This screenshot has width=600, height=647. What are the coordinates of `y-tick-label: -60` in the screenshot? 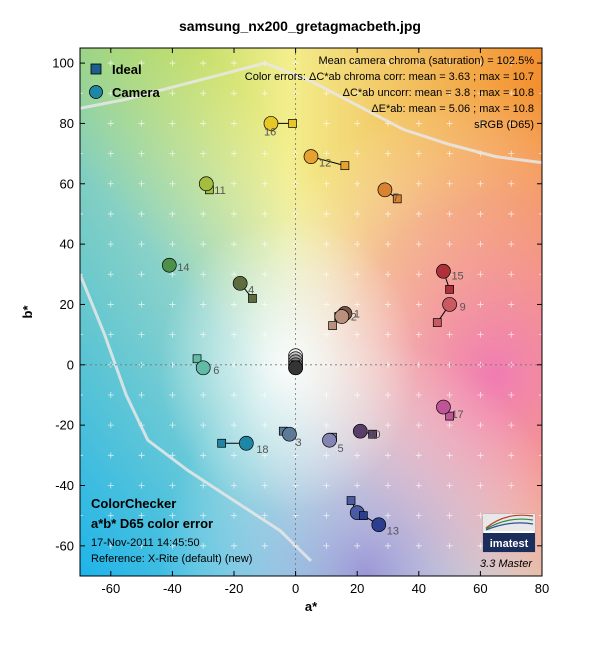 It's located at (64, 545).